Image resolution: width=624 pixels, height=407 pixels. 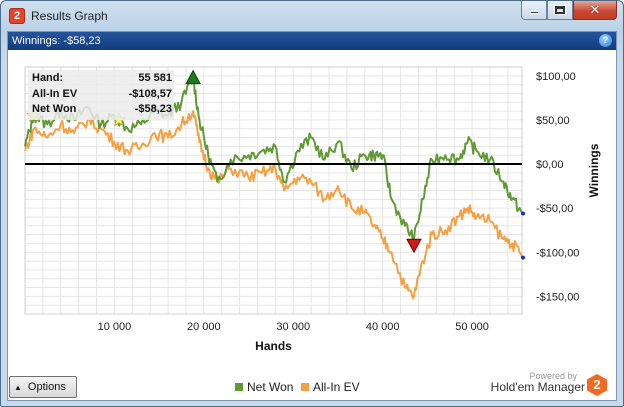 What do you see at coordinates (414, 246) in the screenshot?
I see `min-marker-icon` at bounding box center [414, 246].